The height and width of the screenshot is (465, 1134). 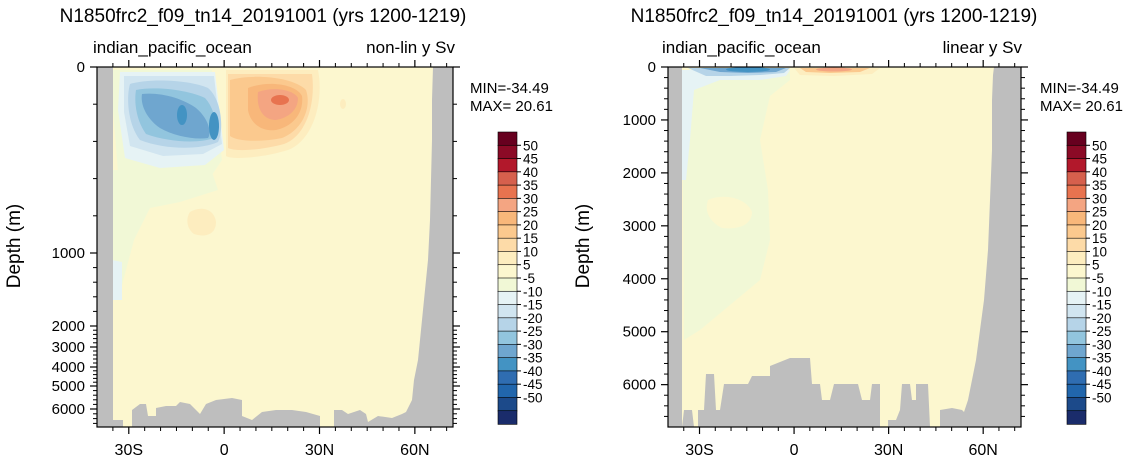 I want to click on left-colorbar-label: 30, so click(x=530, y=198).